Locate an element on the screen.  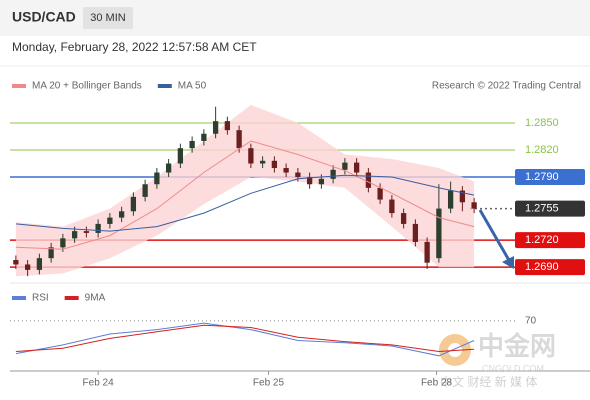
level-label: 1.2790 is located at coordinates (542, 177).